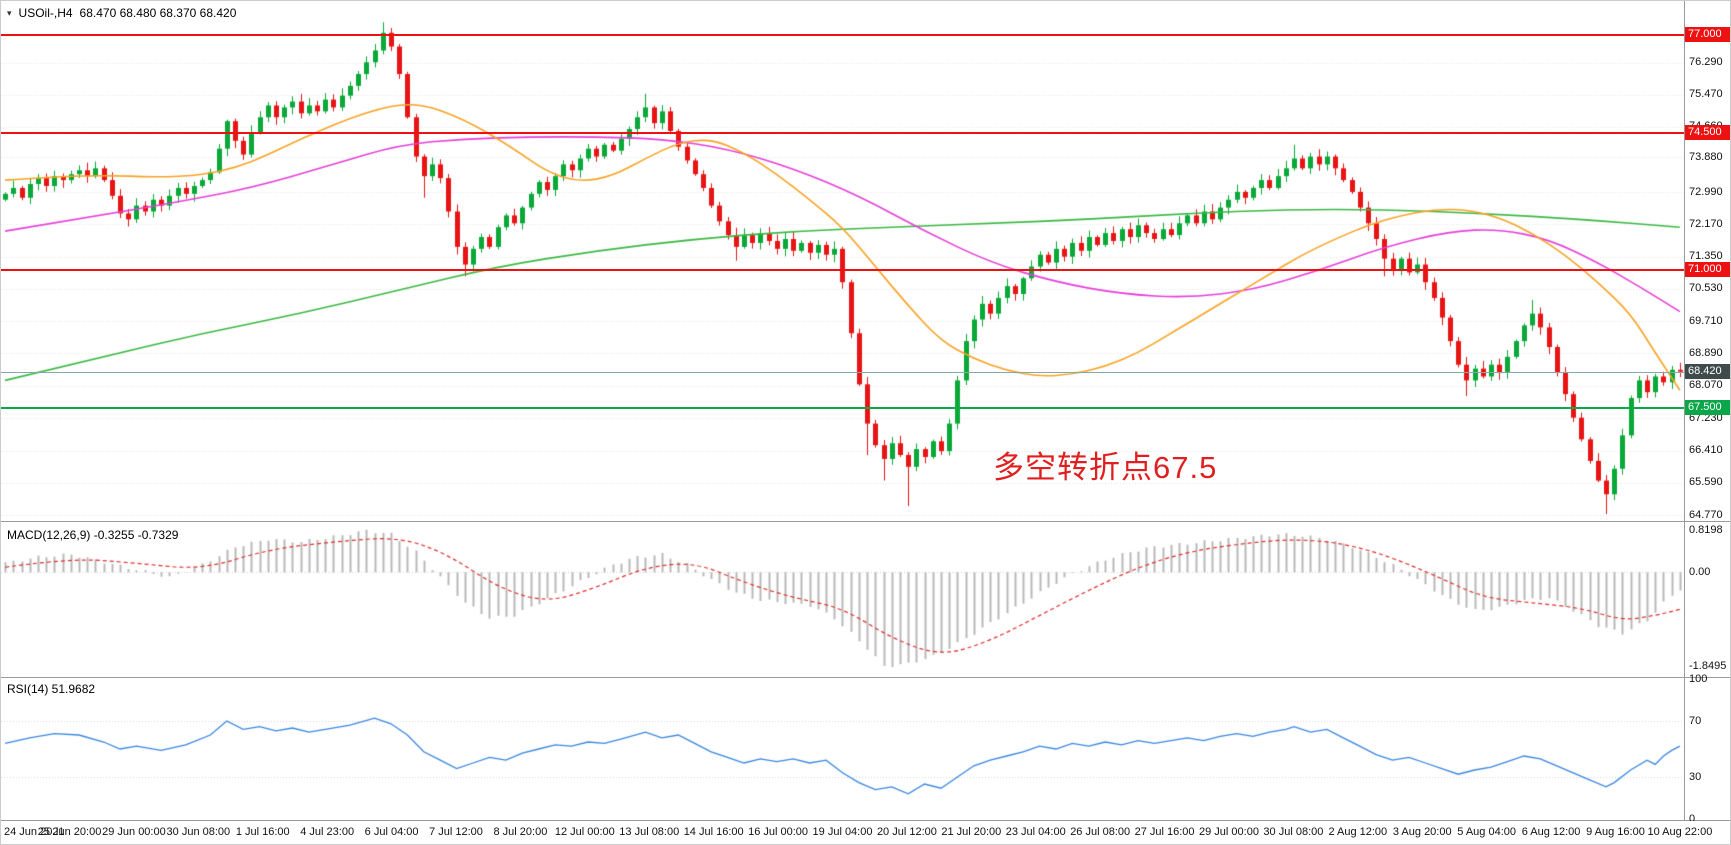 The height and width of the screenshot is (845, 1731). Describe the element at coordinates (865, 820) in the screenshot. I see `panel-divider-time` at that location.